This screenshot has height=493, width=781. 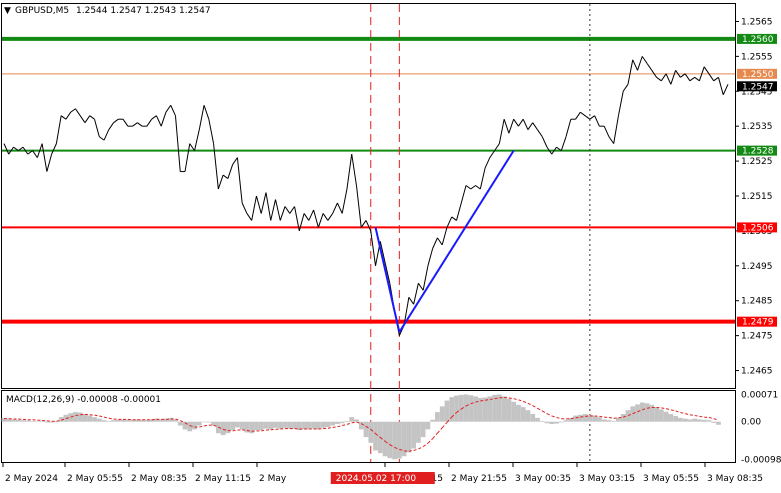 I want to click on time-tick-label: 3 May 03:15, so click(x=607, y=479).